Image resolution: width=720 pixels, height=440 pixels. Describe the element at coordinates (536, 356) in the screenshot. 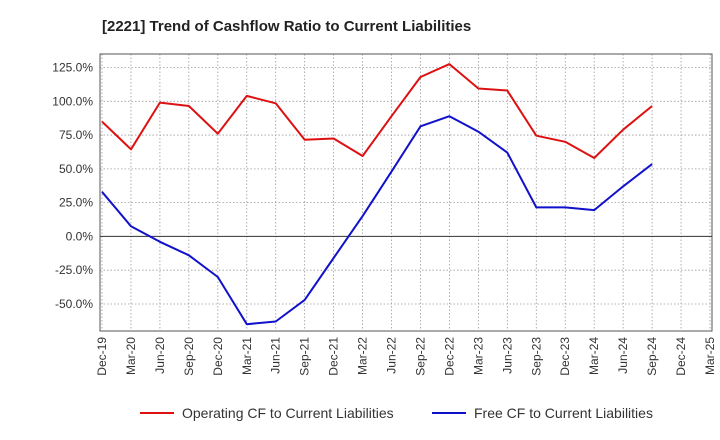

I see `x-tick-label: Sep-23` at that location.